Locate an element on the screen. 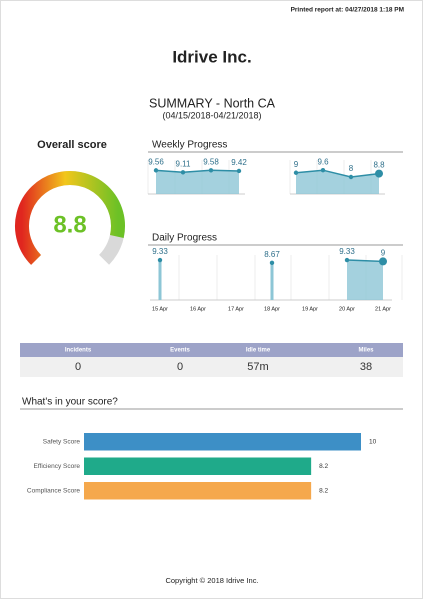 Image resolution: width=423 pixels, height=599 pixels. summary-range: (04/15/2018-04/21/2018) is located at coordinates (211, 115).